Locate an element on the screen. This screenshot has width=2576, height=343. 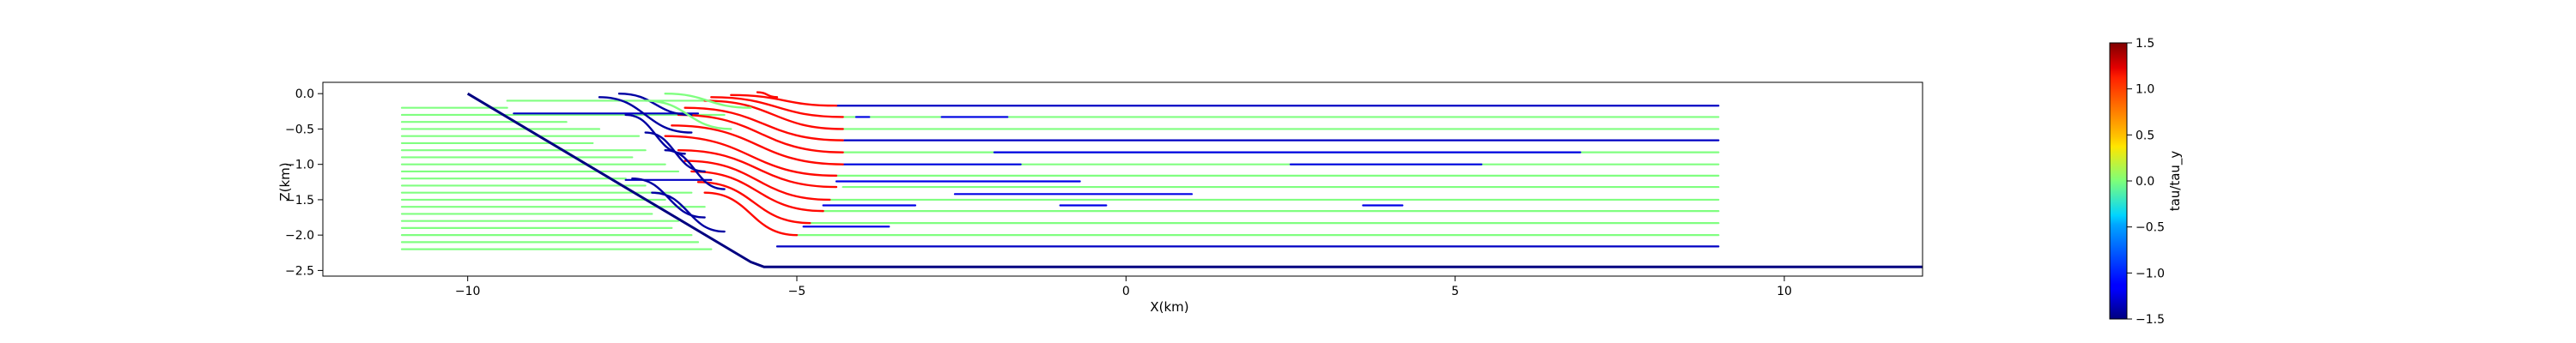
colorbar-tick-label: −1.0 is located at coordinates (2150, 274).